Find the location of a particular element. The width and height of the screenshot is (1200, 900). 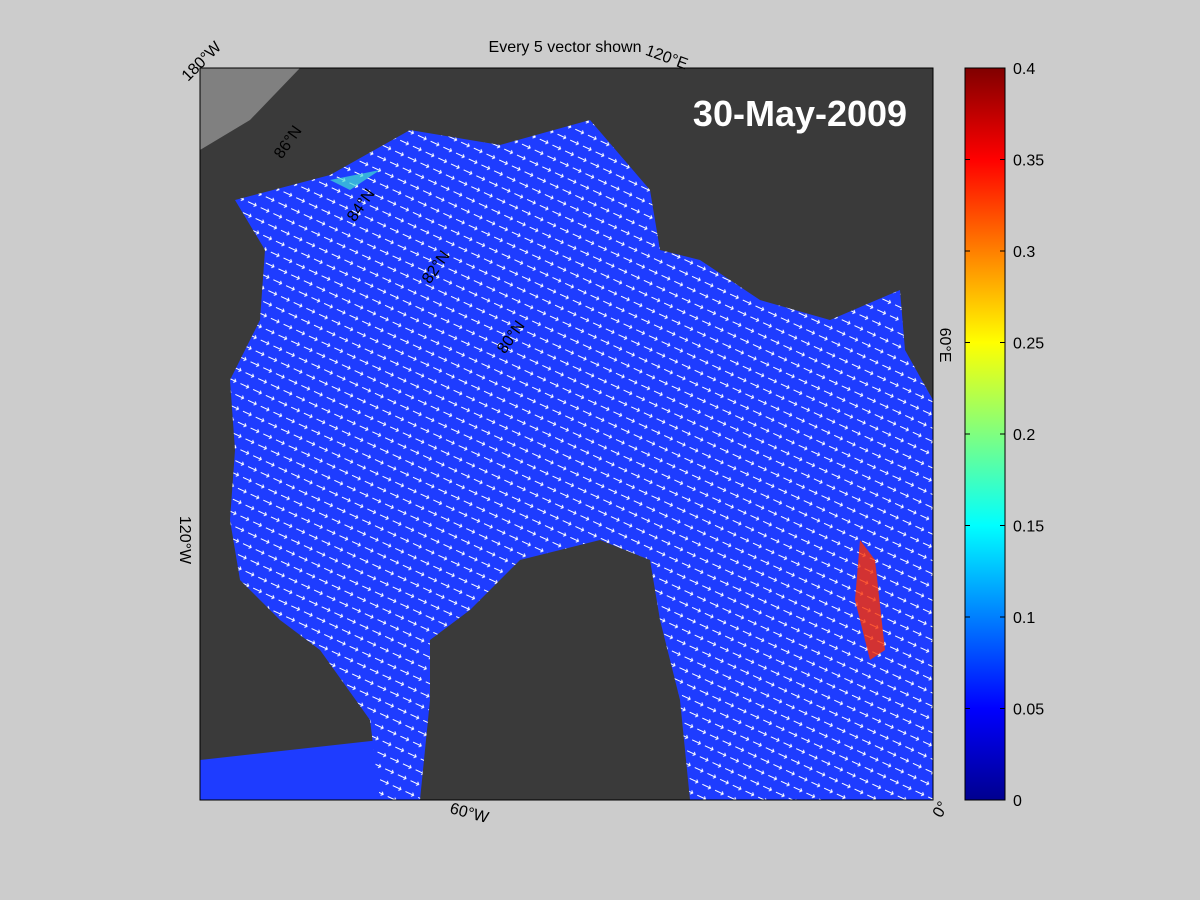

colorbar-tick-label: 0.15 is located at coordinates (1028, 527).